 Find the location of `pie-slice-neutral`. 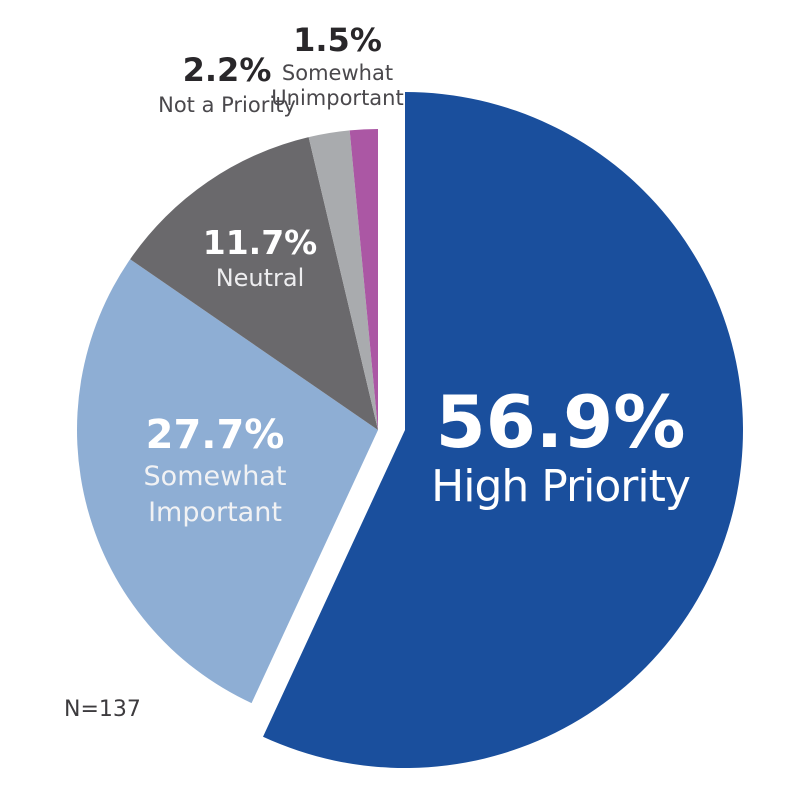

pie-slice-neutral is located at coordinates (254, 283).